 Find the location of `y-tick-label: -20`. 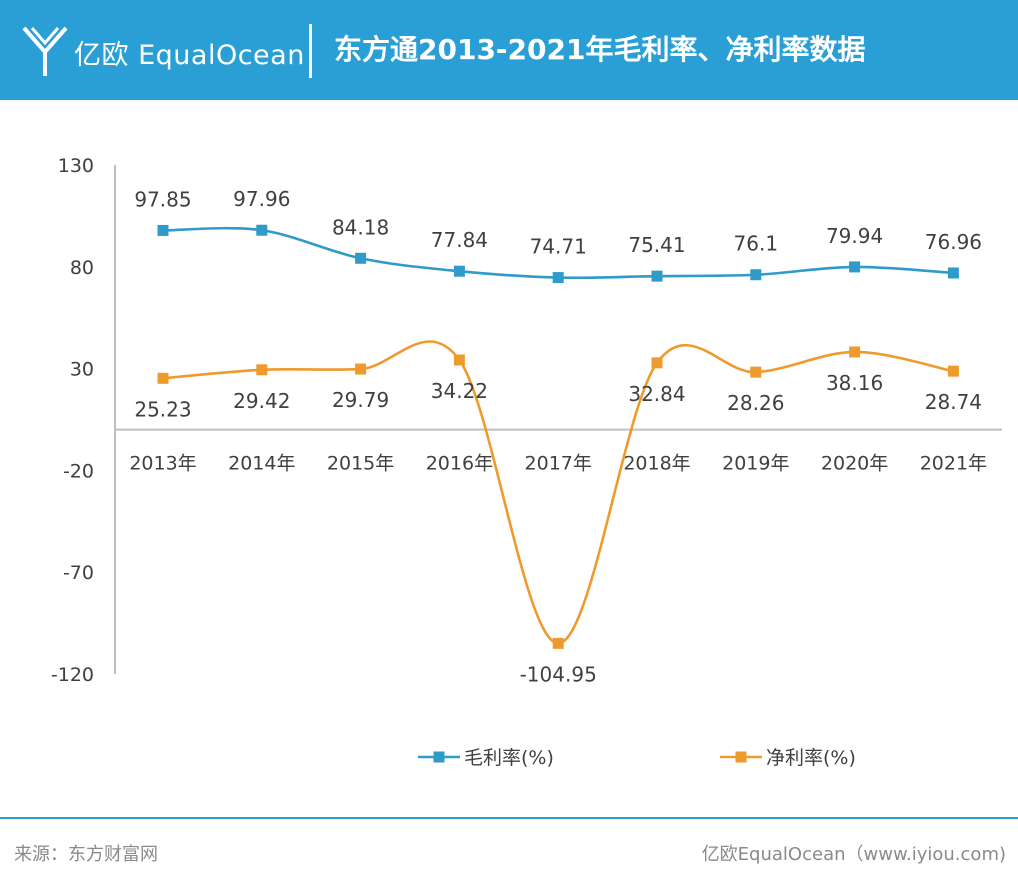

y-tick-label: -20 is located at coordinates (78, 471).